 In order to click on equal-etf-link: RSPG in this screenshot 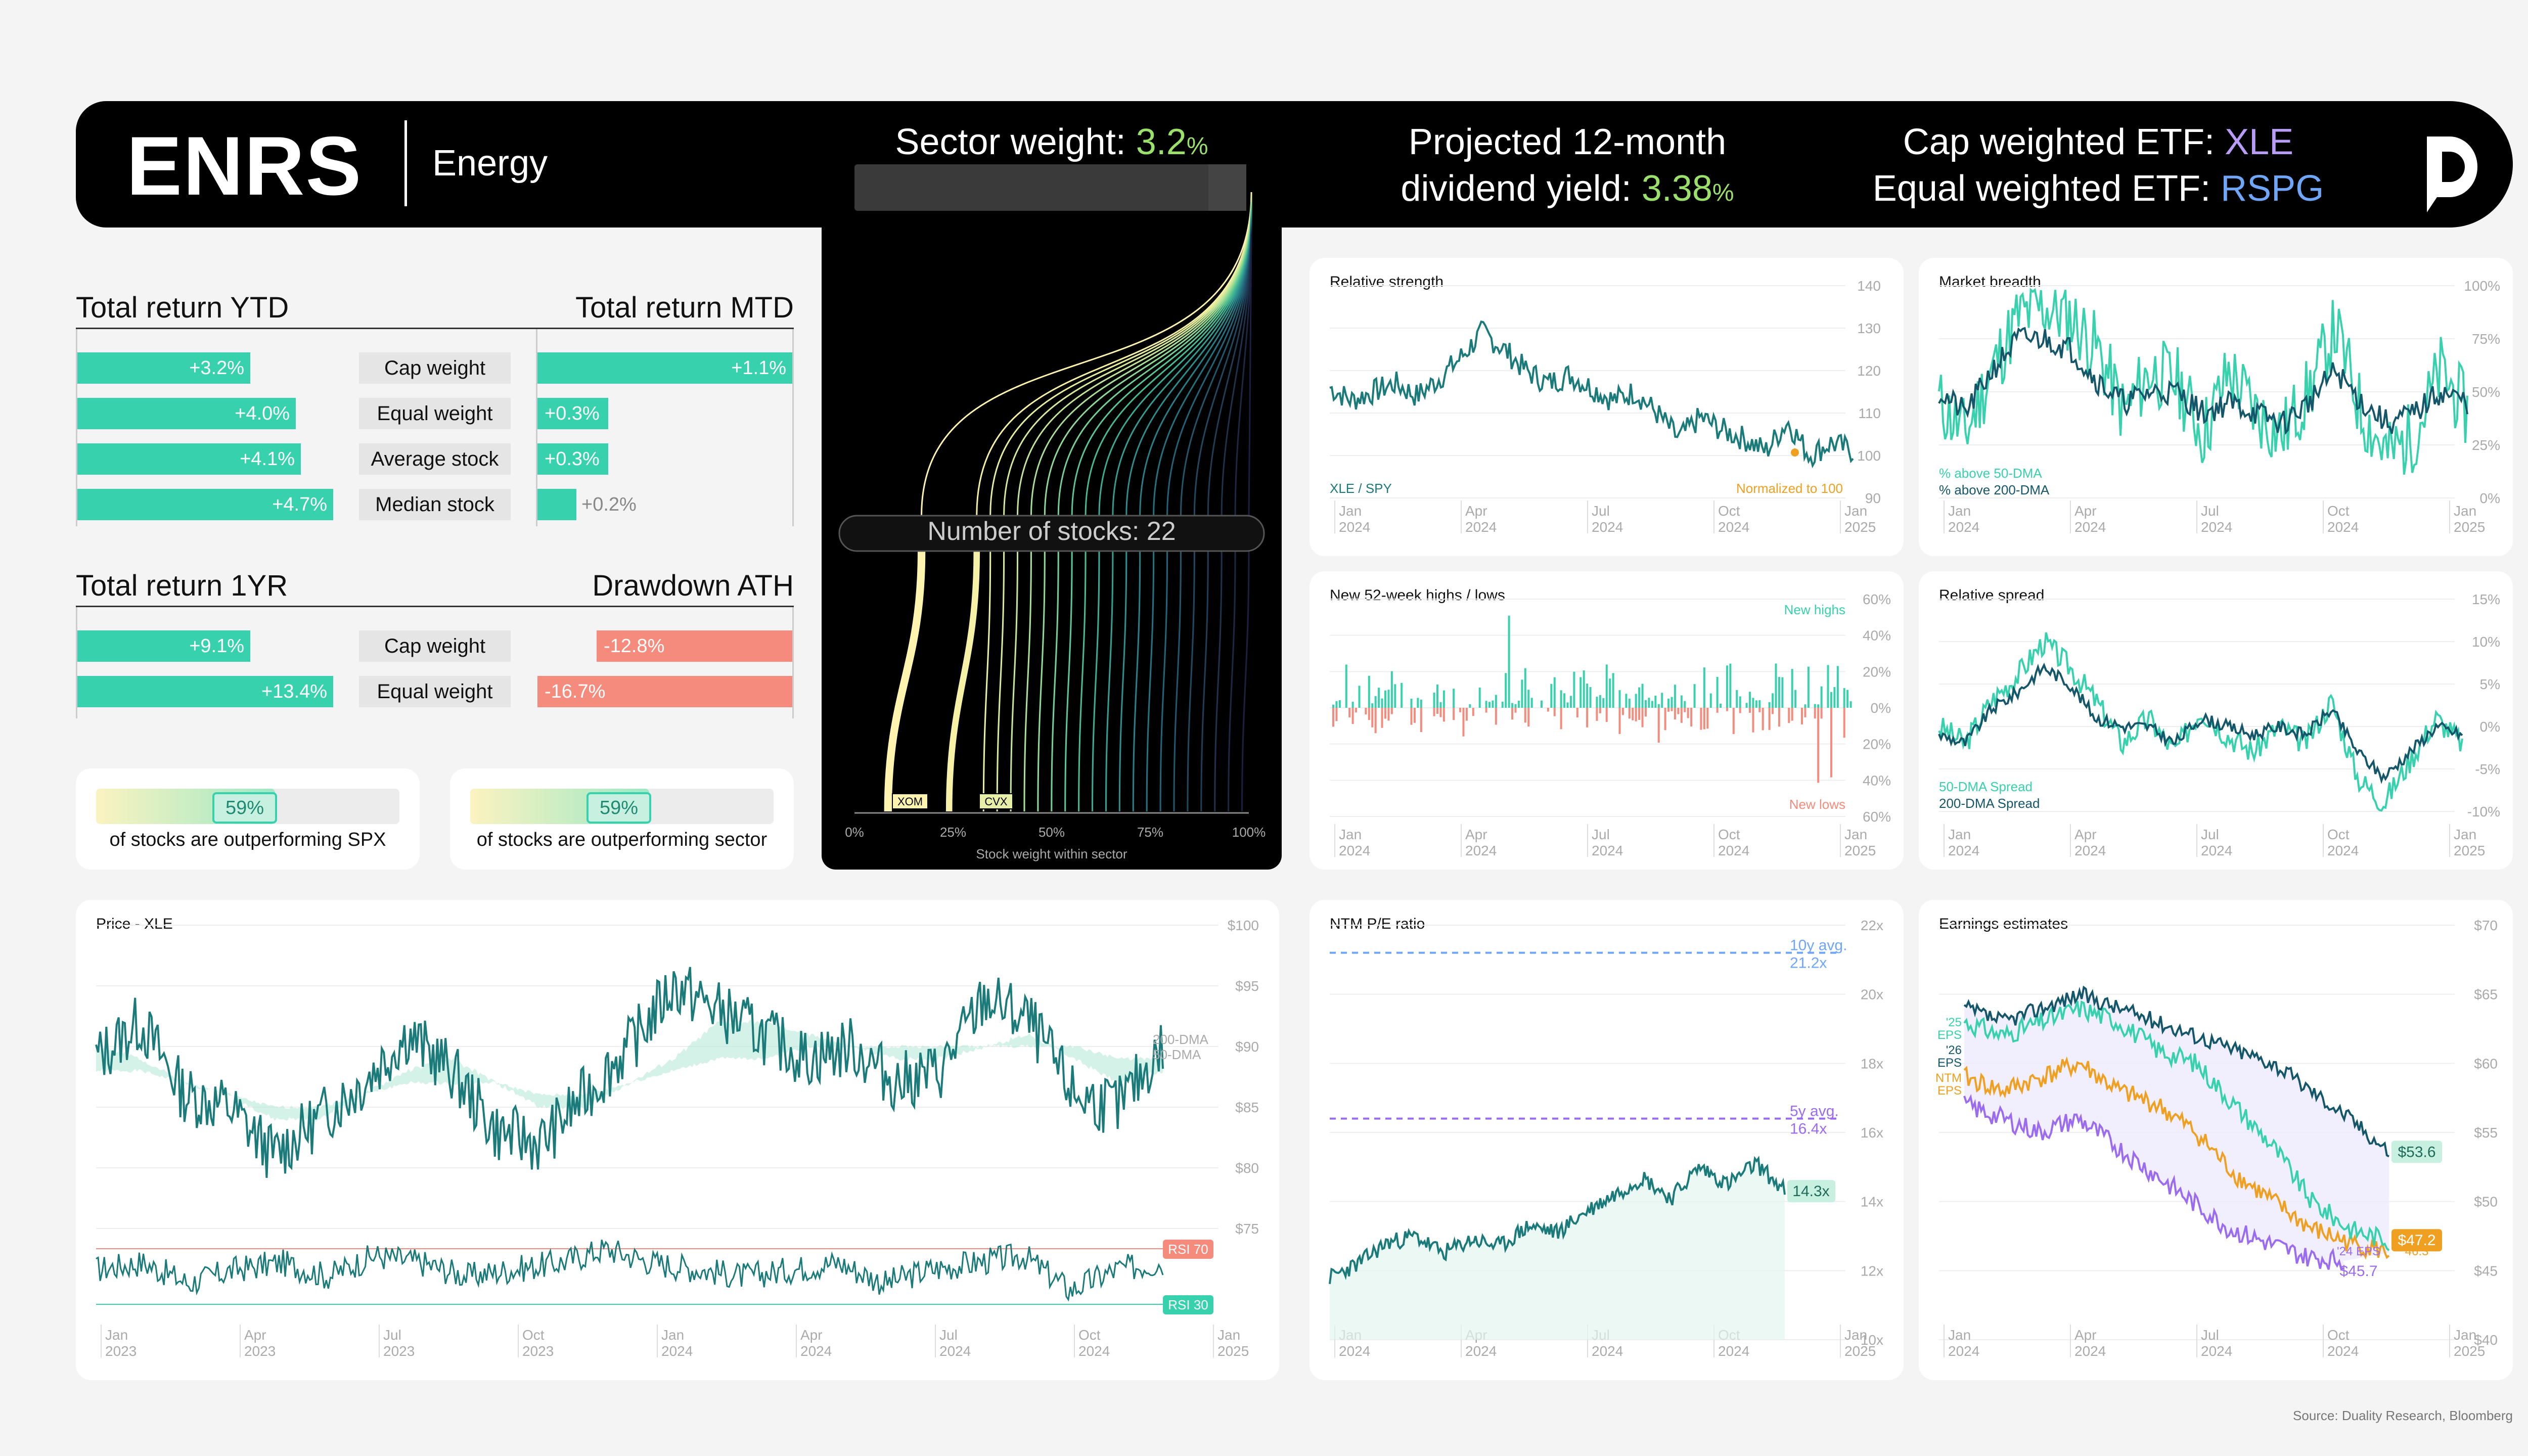, I will do `click(2273, 188)`.